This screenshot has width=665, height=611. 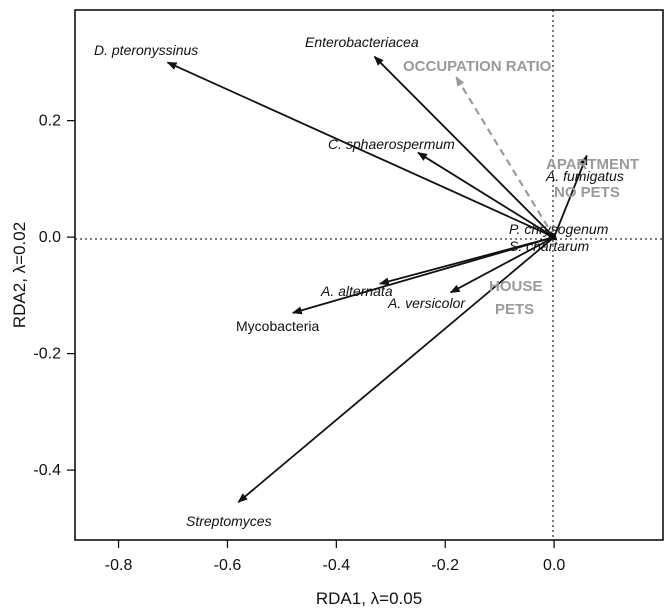 I want to click on y-tick-label: 0.0, so click(x=50, y=237).